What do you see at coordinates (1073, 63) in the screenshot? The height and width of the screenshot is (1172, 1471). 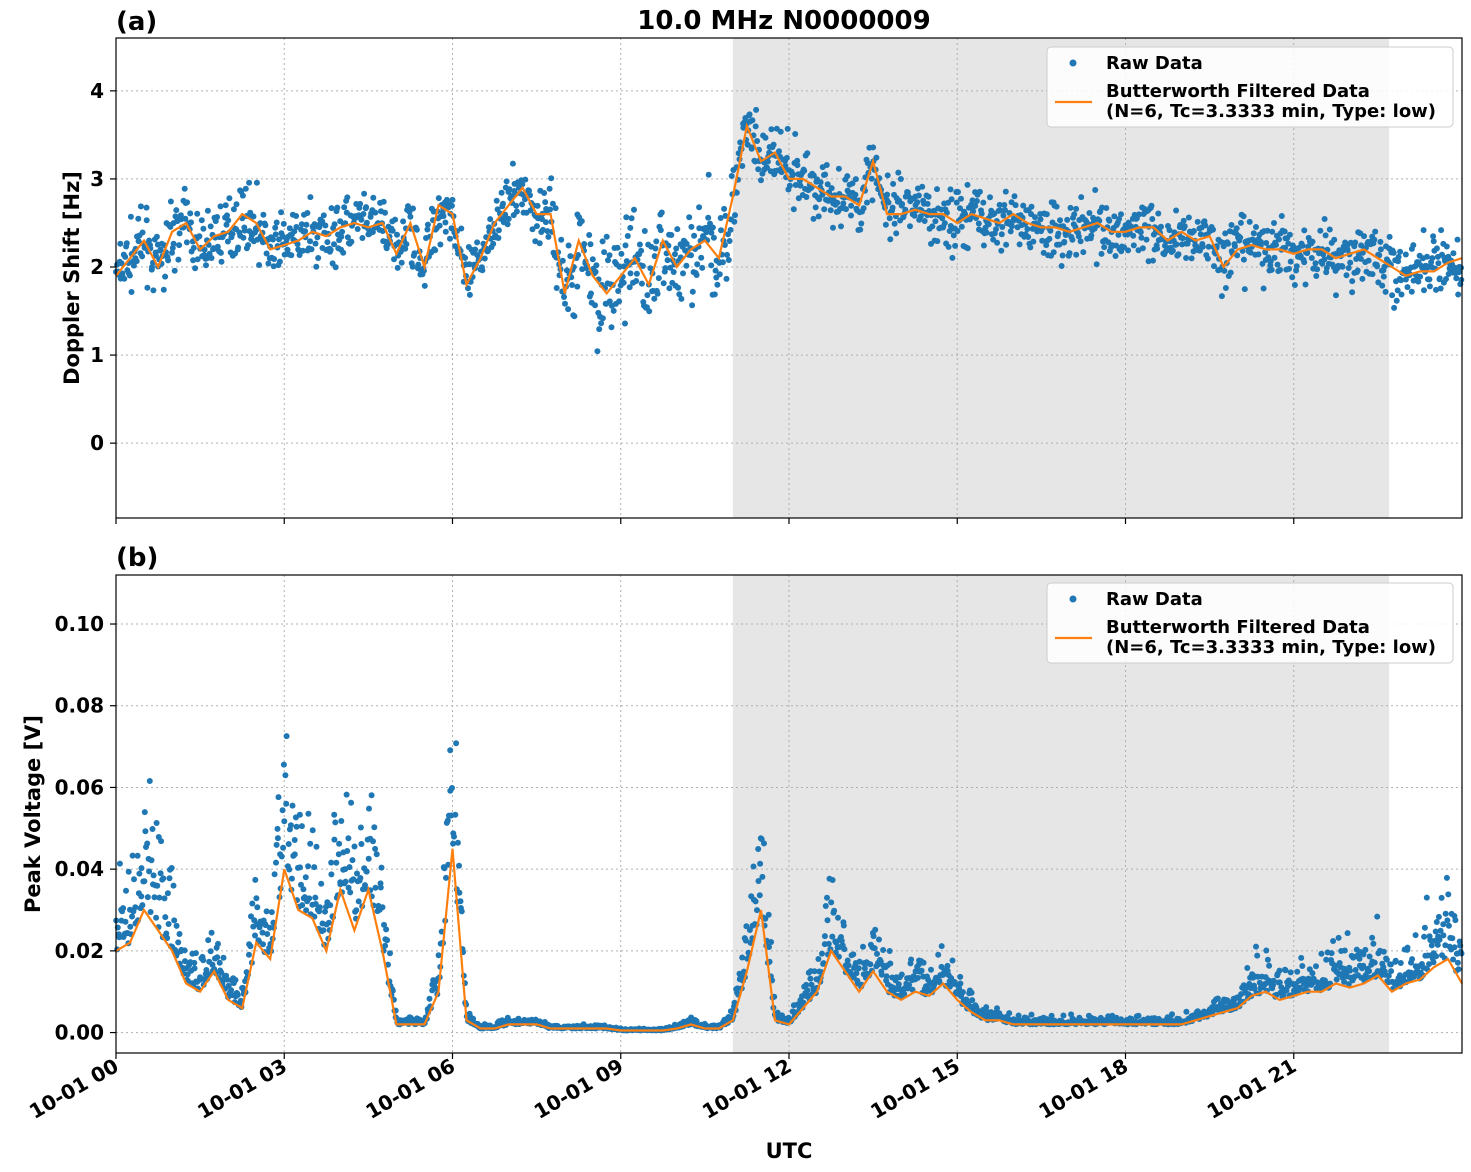 I see `legend-raw-marker` at bounding box center [1073, 63].